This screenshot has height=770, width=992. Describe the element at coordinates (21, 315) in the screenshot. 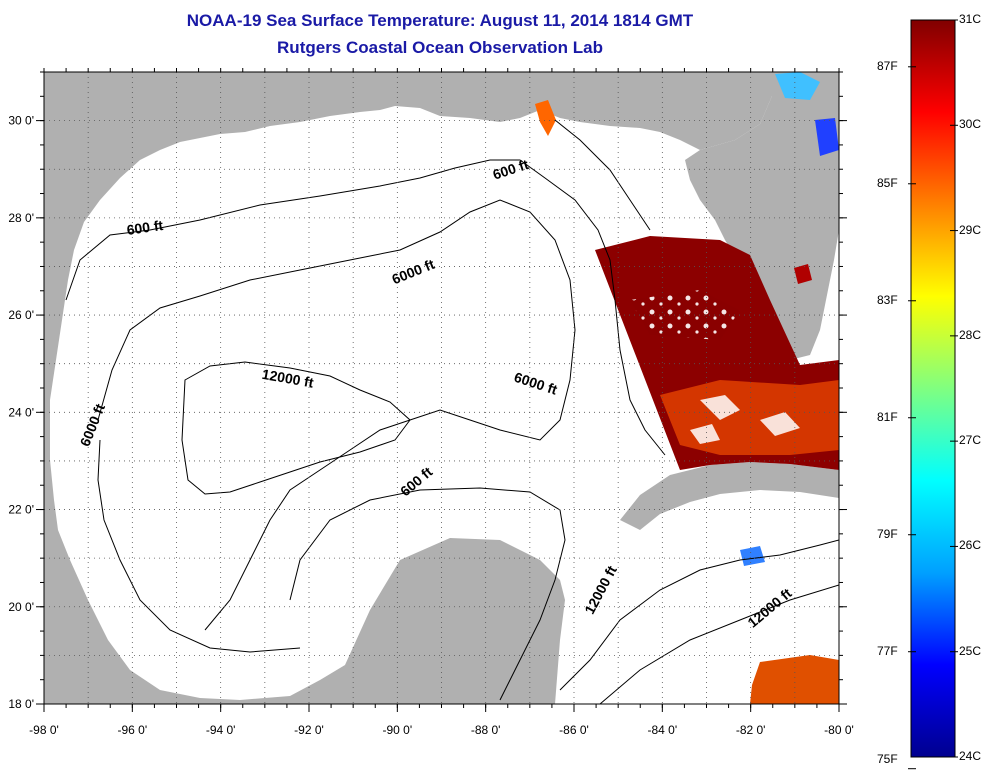

I see `y-tick-label: 26 0'` at that location.